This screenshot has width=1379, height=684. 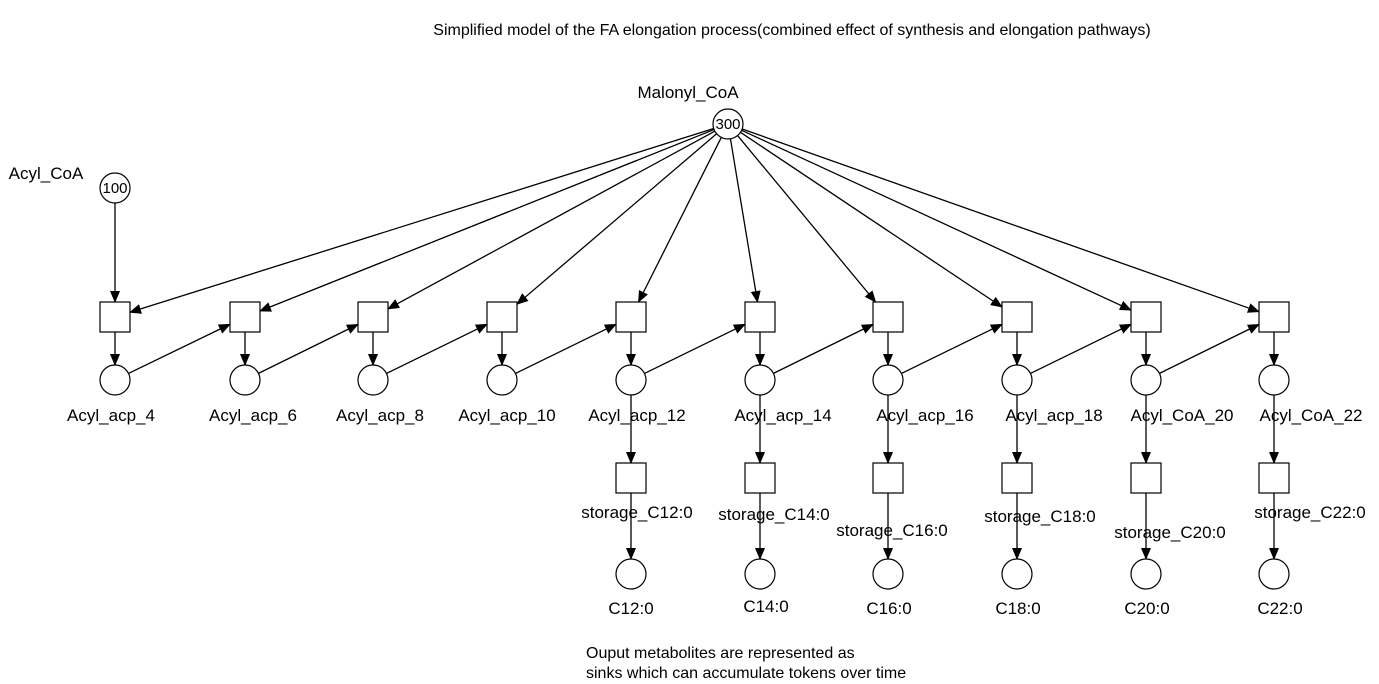 I want to click on chain-place-label: Acyl_acp_14, so click(x=782, y=415).